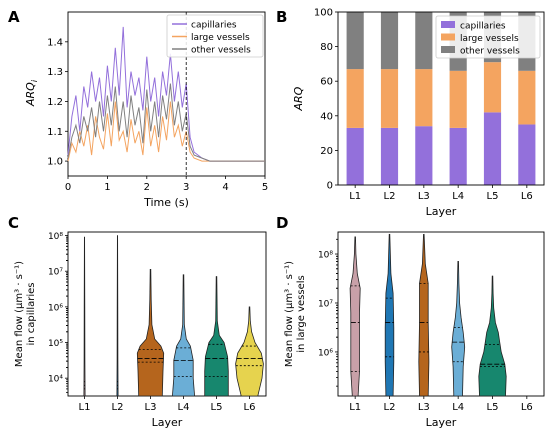 This screenshot has height=436, width=550. What do you see at coordinates (55, 380) in the screenshot?
I see `y-tick-label: 10⁴` at bounding box center [55, 380].